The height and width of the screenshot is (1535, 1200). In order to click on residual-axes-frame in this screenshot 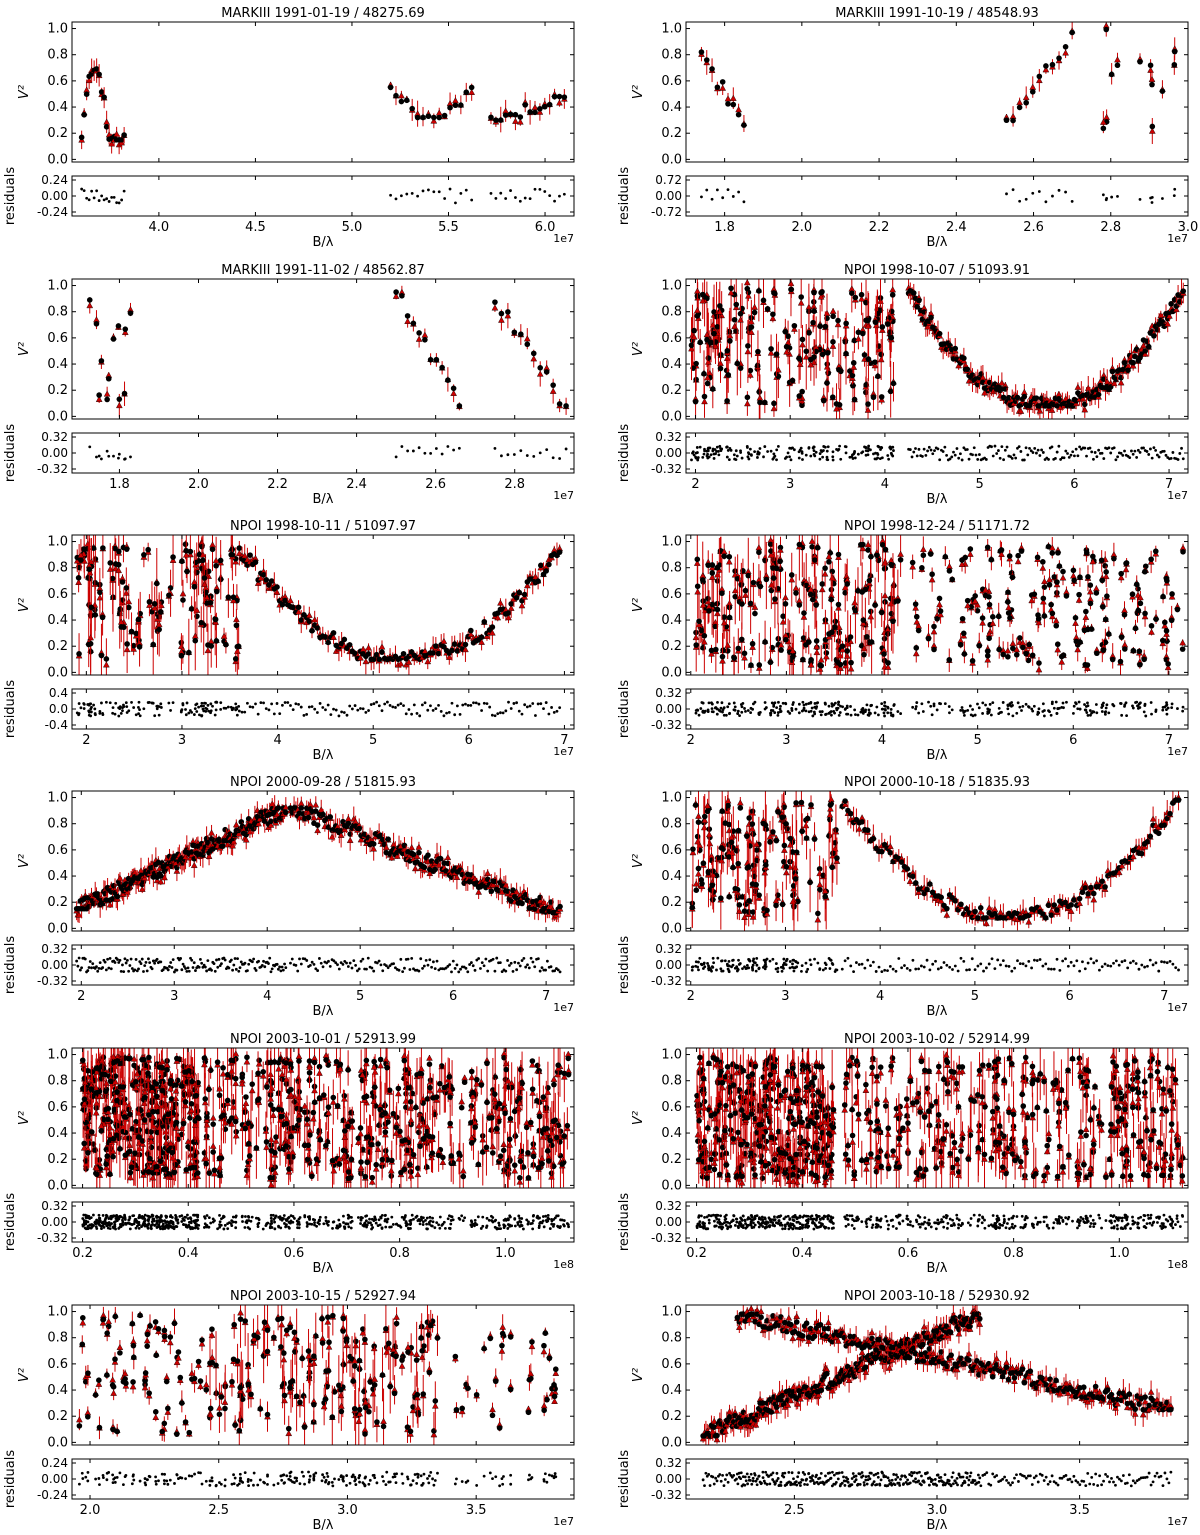, I will do `click(937, 196)`.